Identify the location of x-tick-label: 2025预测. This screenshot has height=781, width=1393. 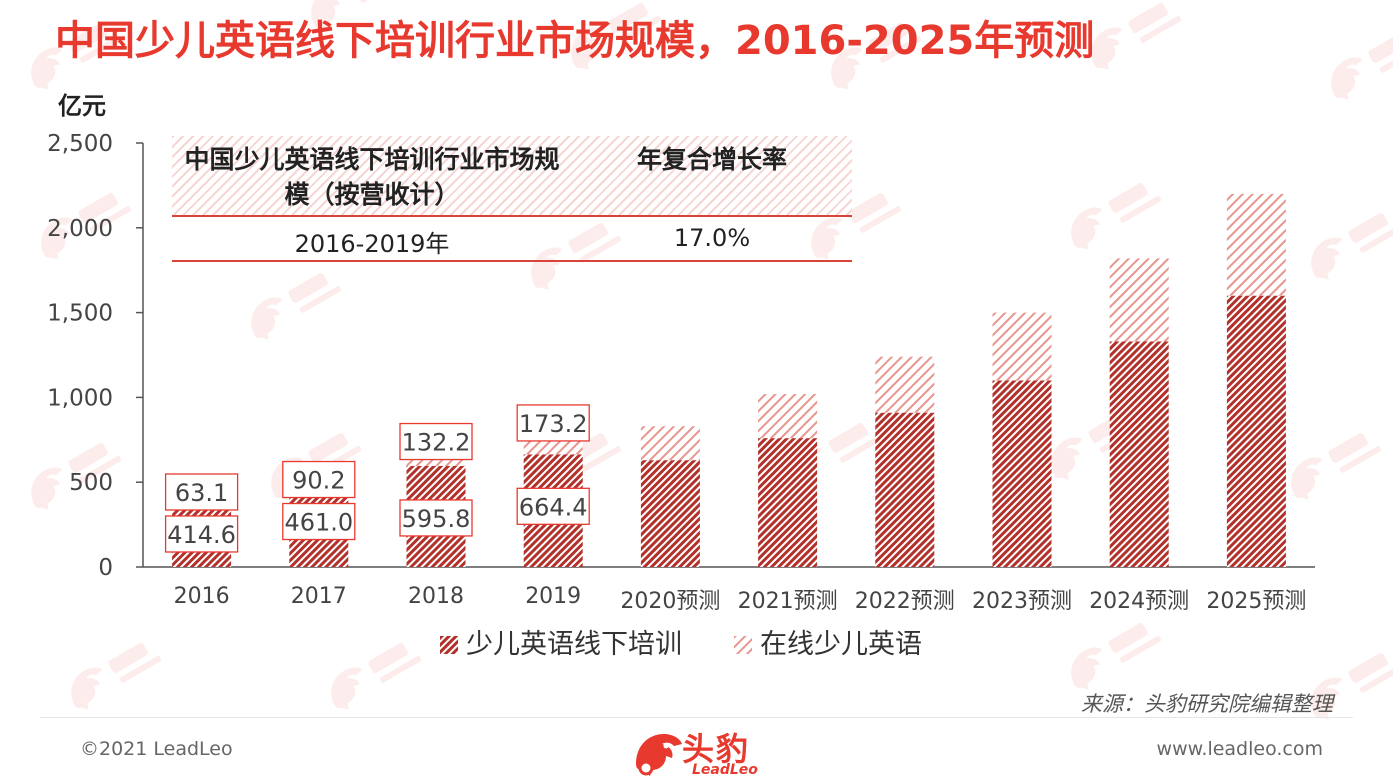
(1256, 601).